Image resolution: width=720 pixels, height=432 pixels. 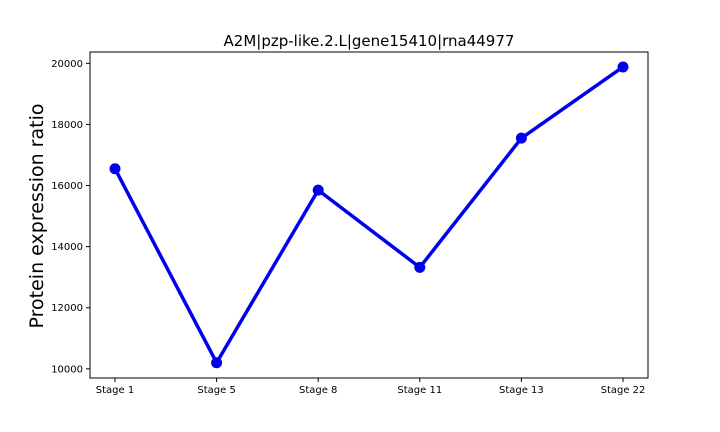 What do you see at coordinates (67, 308) in the screenshot?
I see `y-tick-label: 12000` at bounding box center [67, 308].